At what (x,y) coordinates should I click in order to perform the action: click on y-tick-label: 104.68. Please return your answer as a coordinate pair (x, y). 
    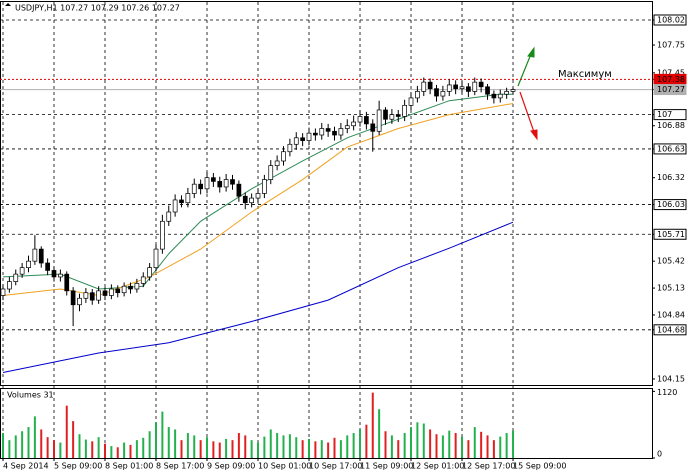
    Looking at the image, I should click on (671, 329).